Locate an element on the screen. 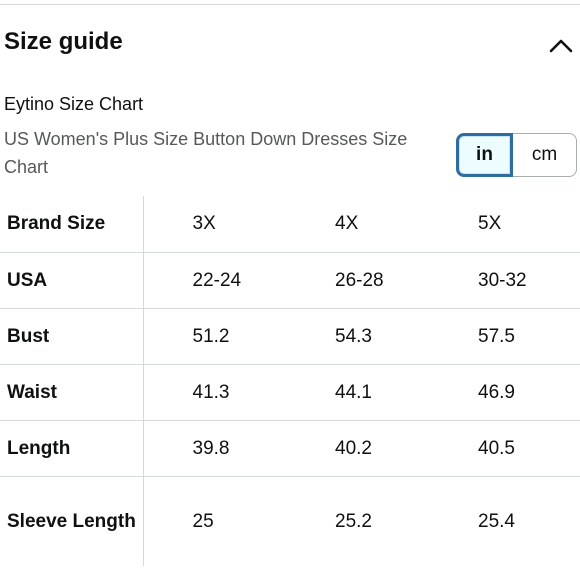 The image size is (580, 580). table-cell: 51.2 is located at coordinates (214, 336).